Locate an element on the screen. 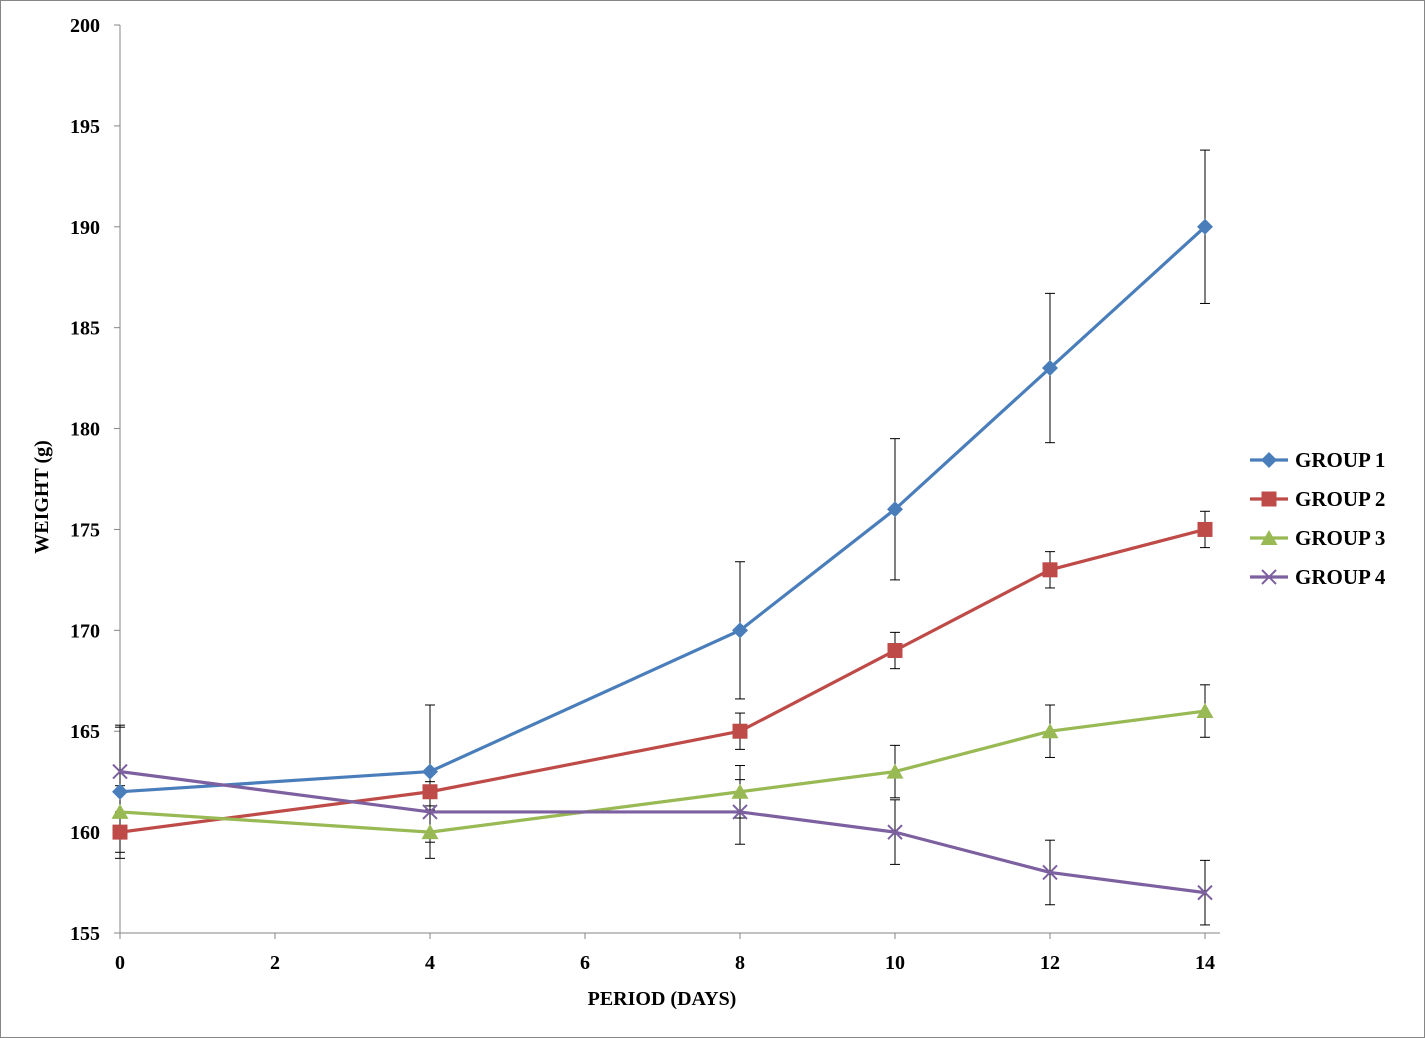 The width and height of the screenshot is (1425, 1038). y-tick-label: 195 is located at coordinates (85, 127).